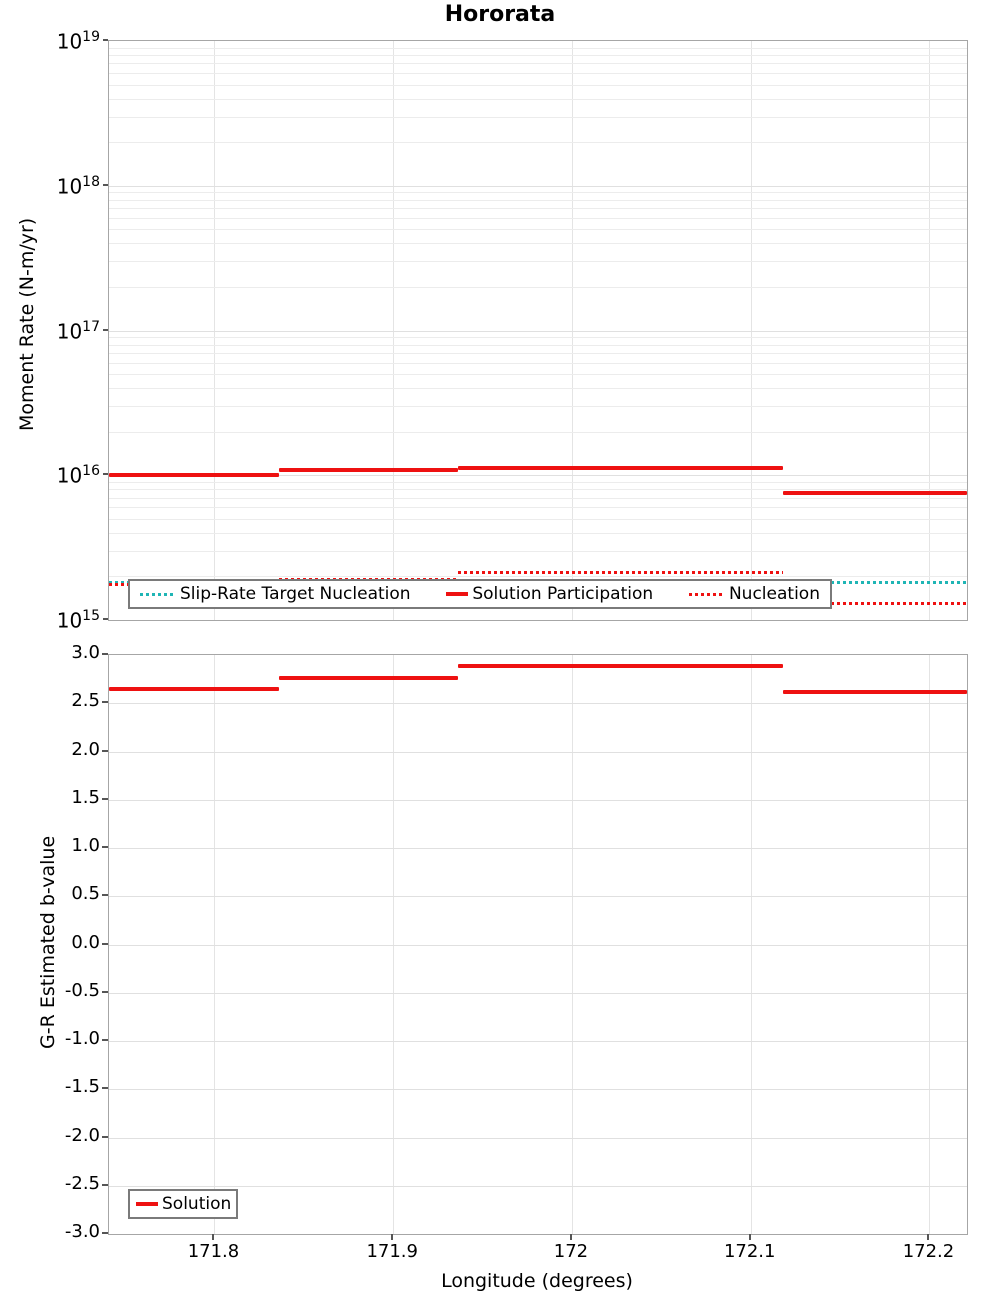 The image size is (1000, 1300). Describe the element at coordinates (78, 620) in the screenshot. I see `y-tick-label: 1015` at that location.